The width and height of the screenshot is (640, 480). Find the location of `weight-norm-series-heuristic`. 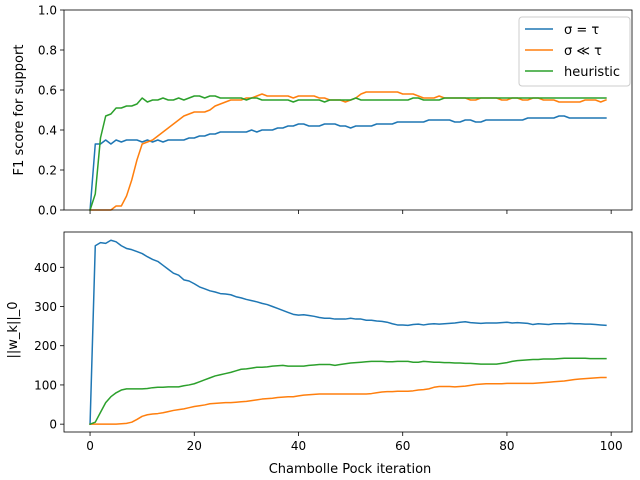

weight-norm-series-heuristic is located at coordinates (348, 391).